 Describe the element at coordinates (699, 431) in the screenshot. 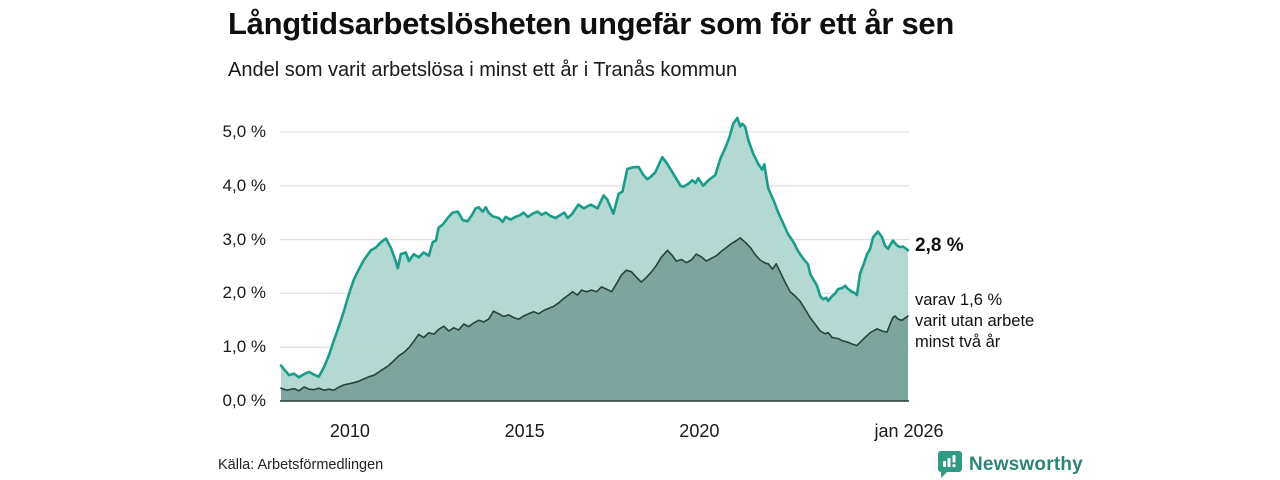

I see `x-axis-label: 2020` at that location.